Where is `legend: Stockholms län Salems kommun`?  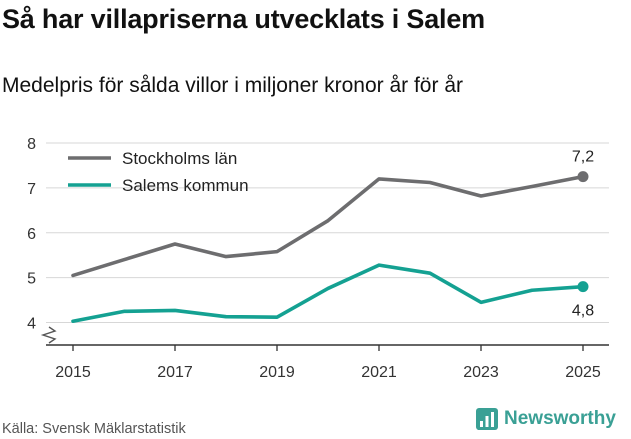
legend: Stockholms län Salems kommun is located at coordinates (158, 172).